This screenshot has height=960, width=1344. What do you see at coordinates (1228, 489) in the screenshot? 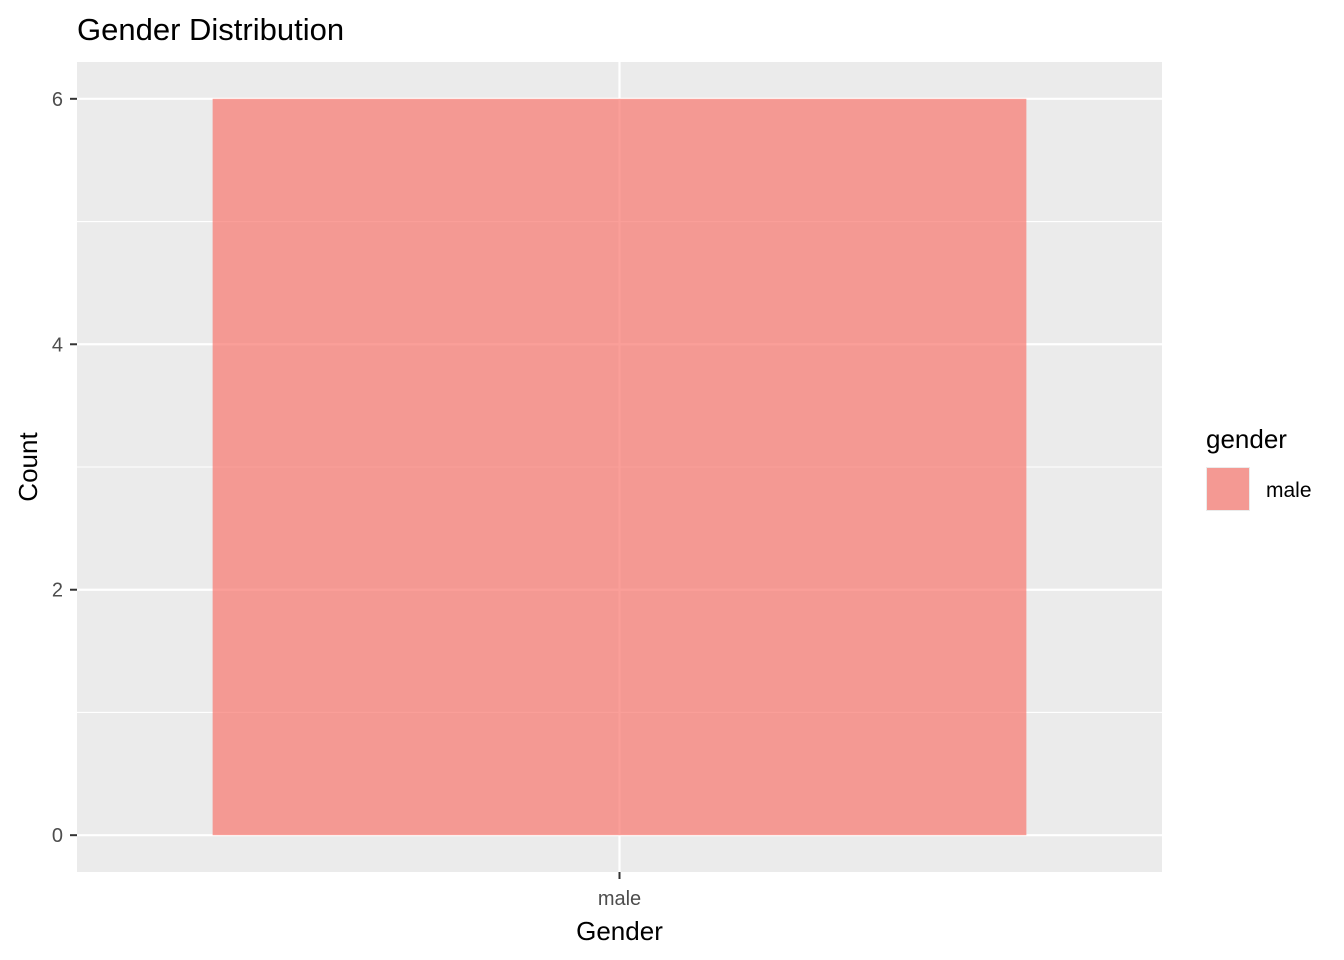
I see `legend-key-male` at bounding box center [1228, 489].